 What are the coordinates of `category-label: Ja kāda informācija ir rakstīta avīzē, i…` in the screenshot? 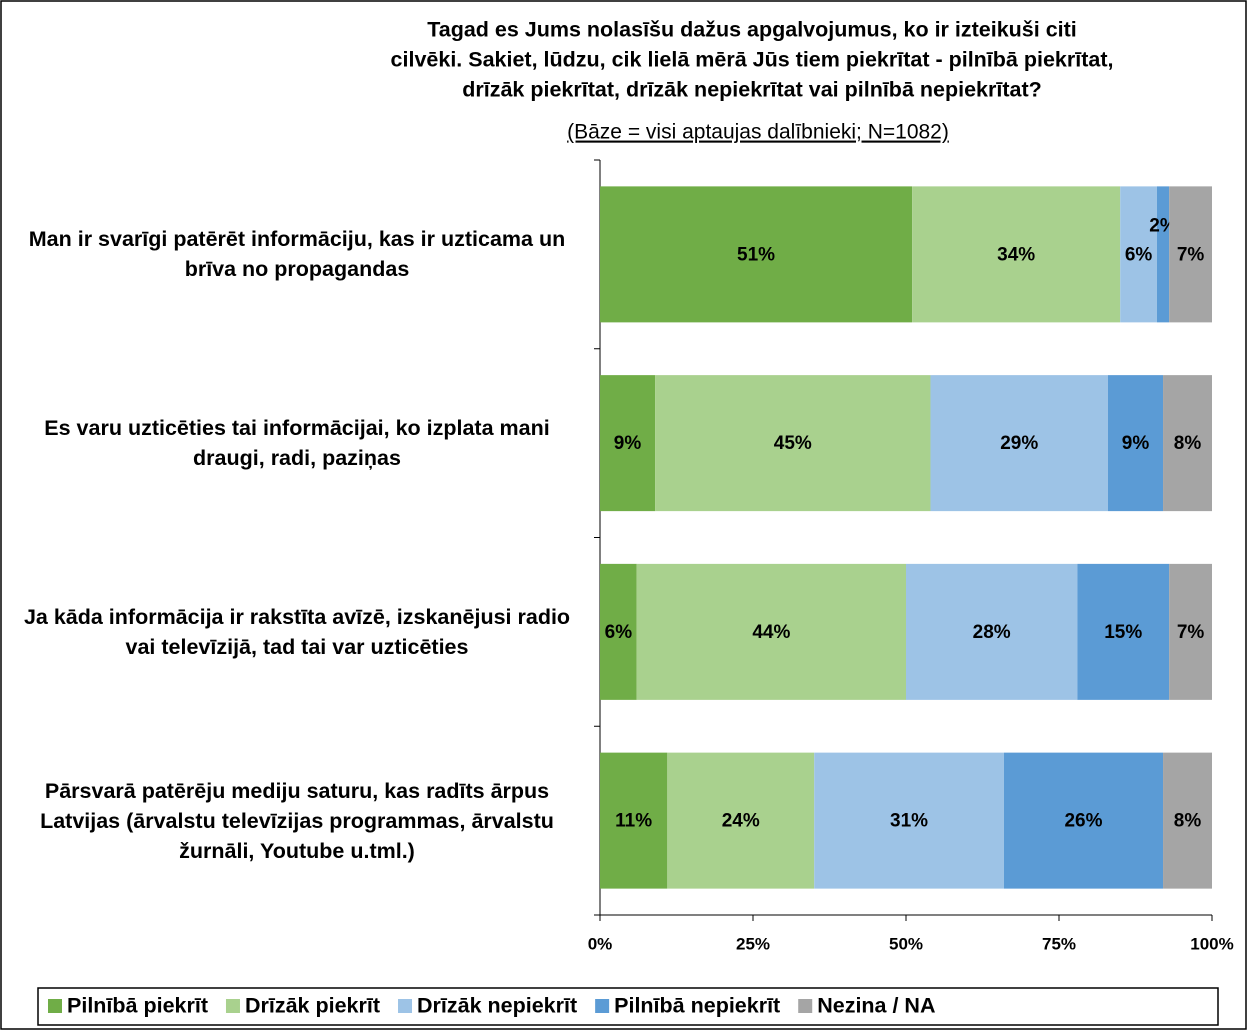 It's located at (297, 631).